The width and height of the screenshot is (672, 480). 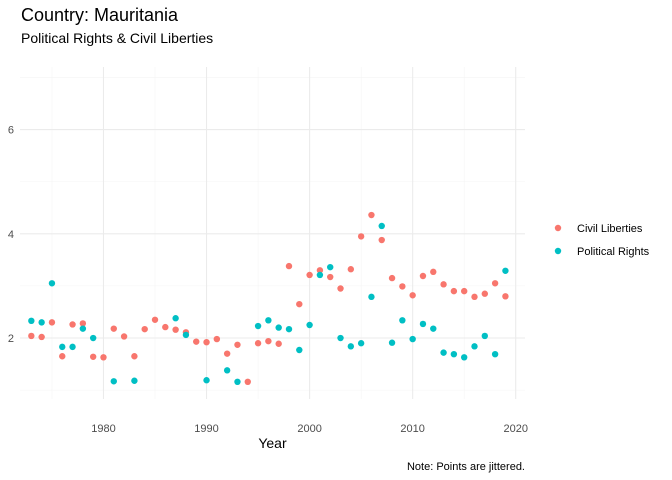 I want to click on chart-caption: Note: Points are jittered., so click(x=466, y=467).